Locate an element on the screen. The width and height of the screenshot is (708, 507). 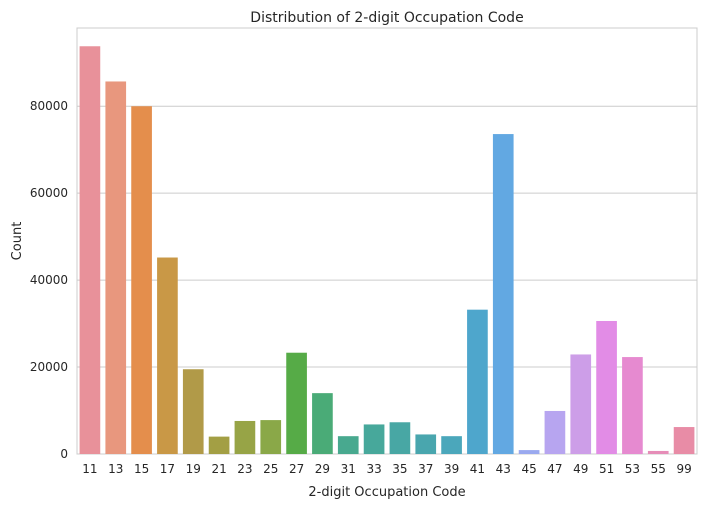
x-tick-label: 99 is located at coordinates (683, 469).